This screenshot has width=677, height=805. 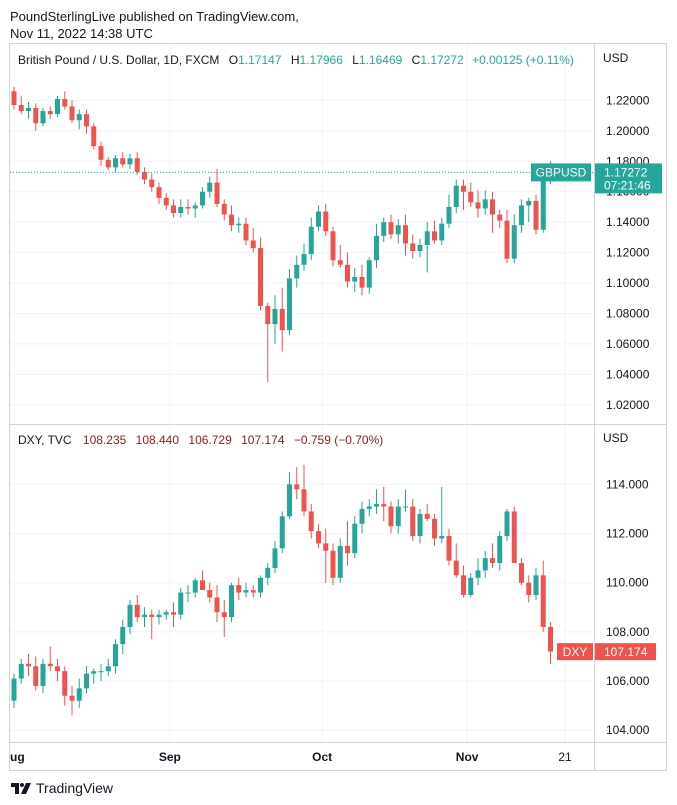 What do you see at coordinates (606, 652) in the screenshot?
I see `dxy-last-price-tag: DXY 107.174` at bounding box center [606, 652].